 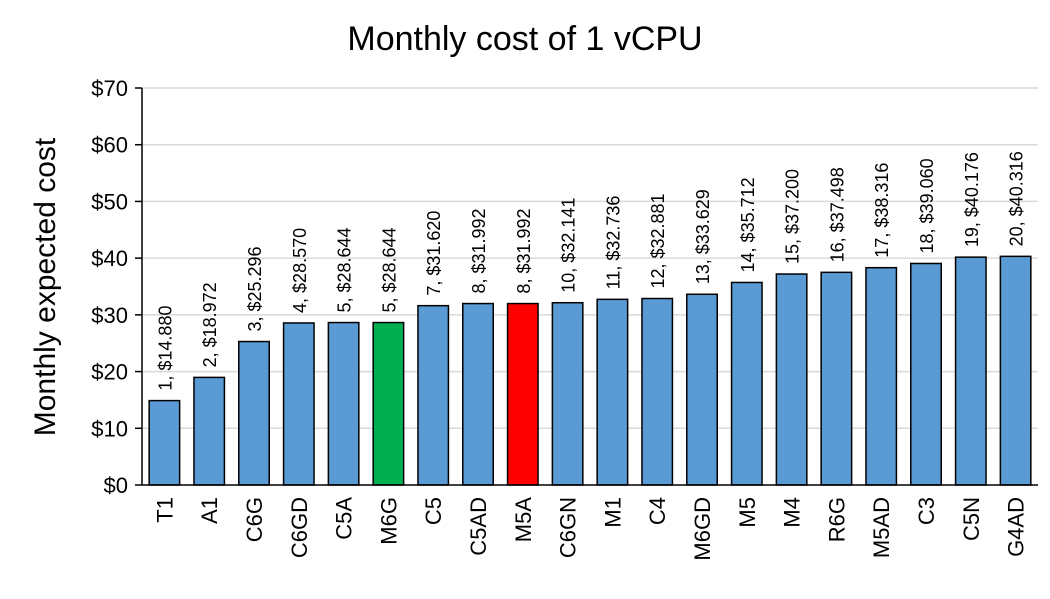 What do you see at coordinates (109, 315) in the screenshot?
I see `y-tick-label: $30` at bounding box center [109, 315].